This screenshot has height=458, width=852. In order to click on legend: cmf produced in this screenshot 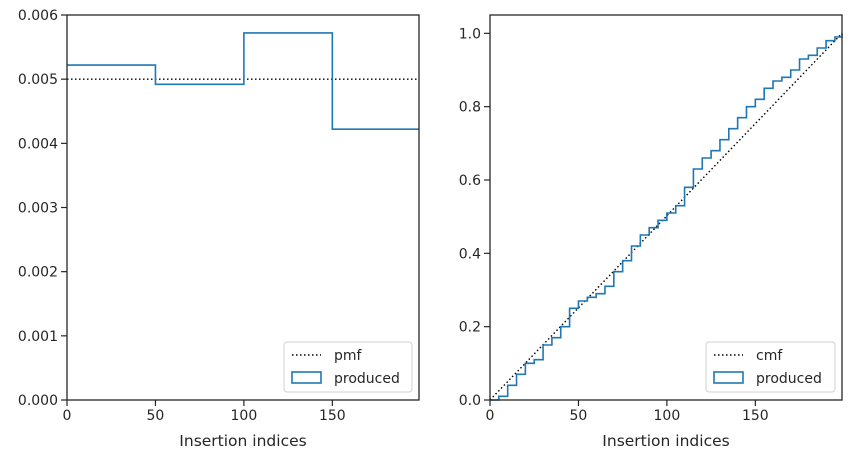, I will do `click(770, 367)`.